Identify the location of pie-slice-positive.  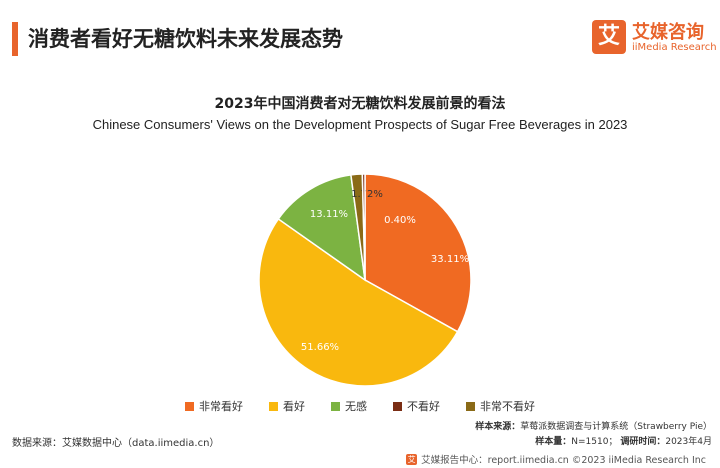
(358, 302).